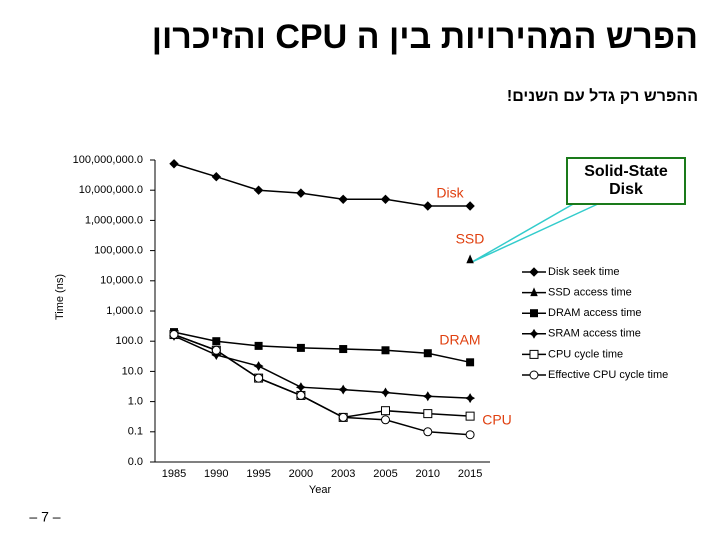 Image resolution: width=720 pixels, height=540 pixels. I want to click on y-tick-label: 100,000.0, so click(118, 251).